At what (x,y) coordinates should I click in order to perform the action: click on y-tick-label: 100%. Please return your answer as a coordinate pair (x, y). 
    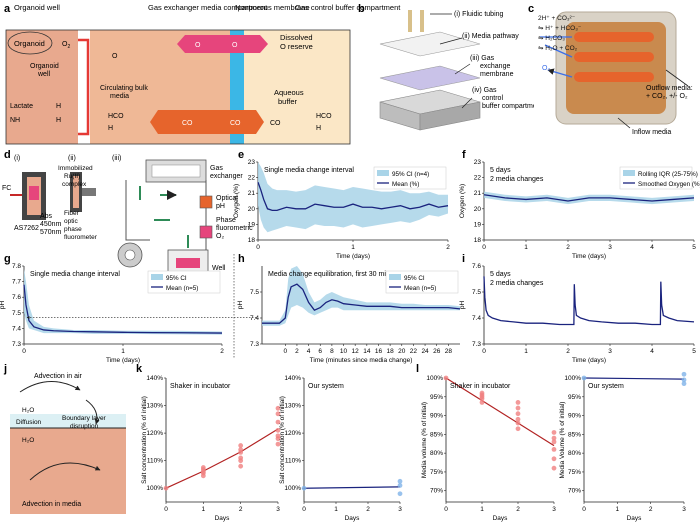
    Looking at the image, I should click on (572, 378).